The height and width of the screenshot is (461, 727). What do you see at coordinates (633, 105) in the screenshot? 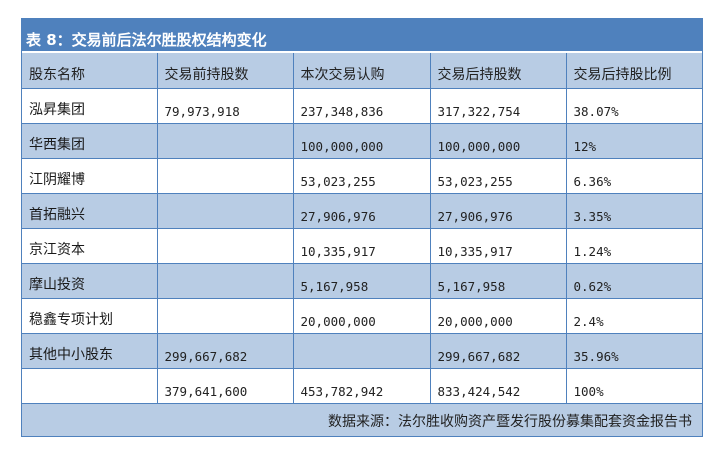
I see `ratio-after: 38.07%` at bounding box center [633, 105].